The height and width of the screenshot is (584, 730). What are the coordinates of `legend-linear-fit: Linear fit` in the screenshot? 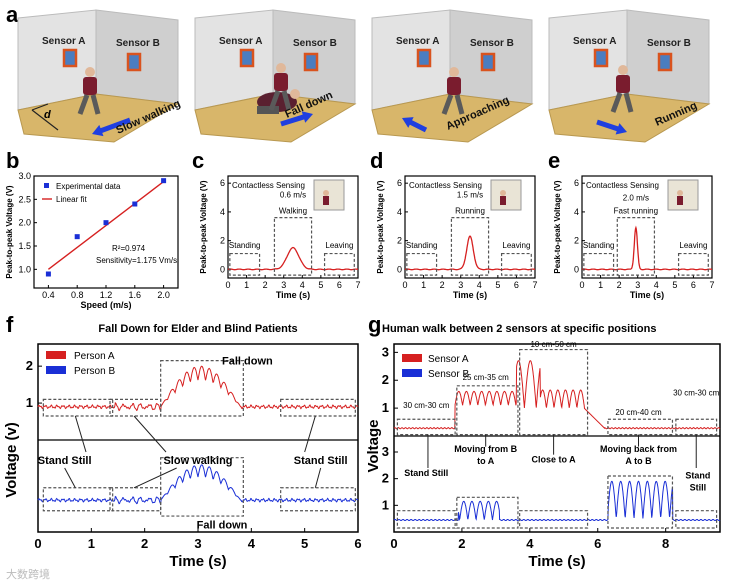 It's located at (71, 199).